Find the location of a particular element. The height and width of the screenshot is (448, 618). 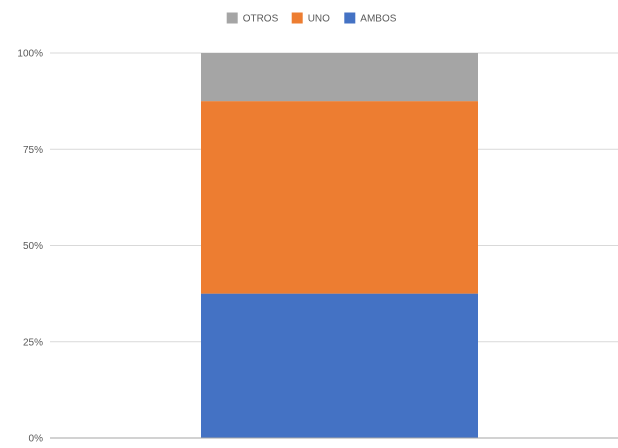

legend-label-uno: UNO is located at coordinates (319, 19).